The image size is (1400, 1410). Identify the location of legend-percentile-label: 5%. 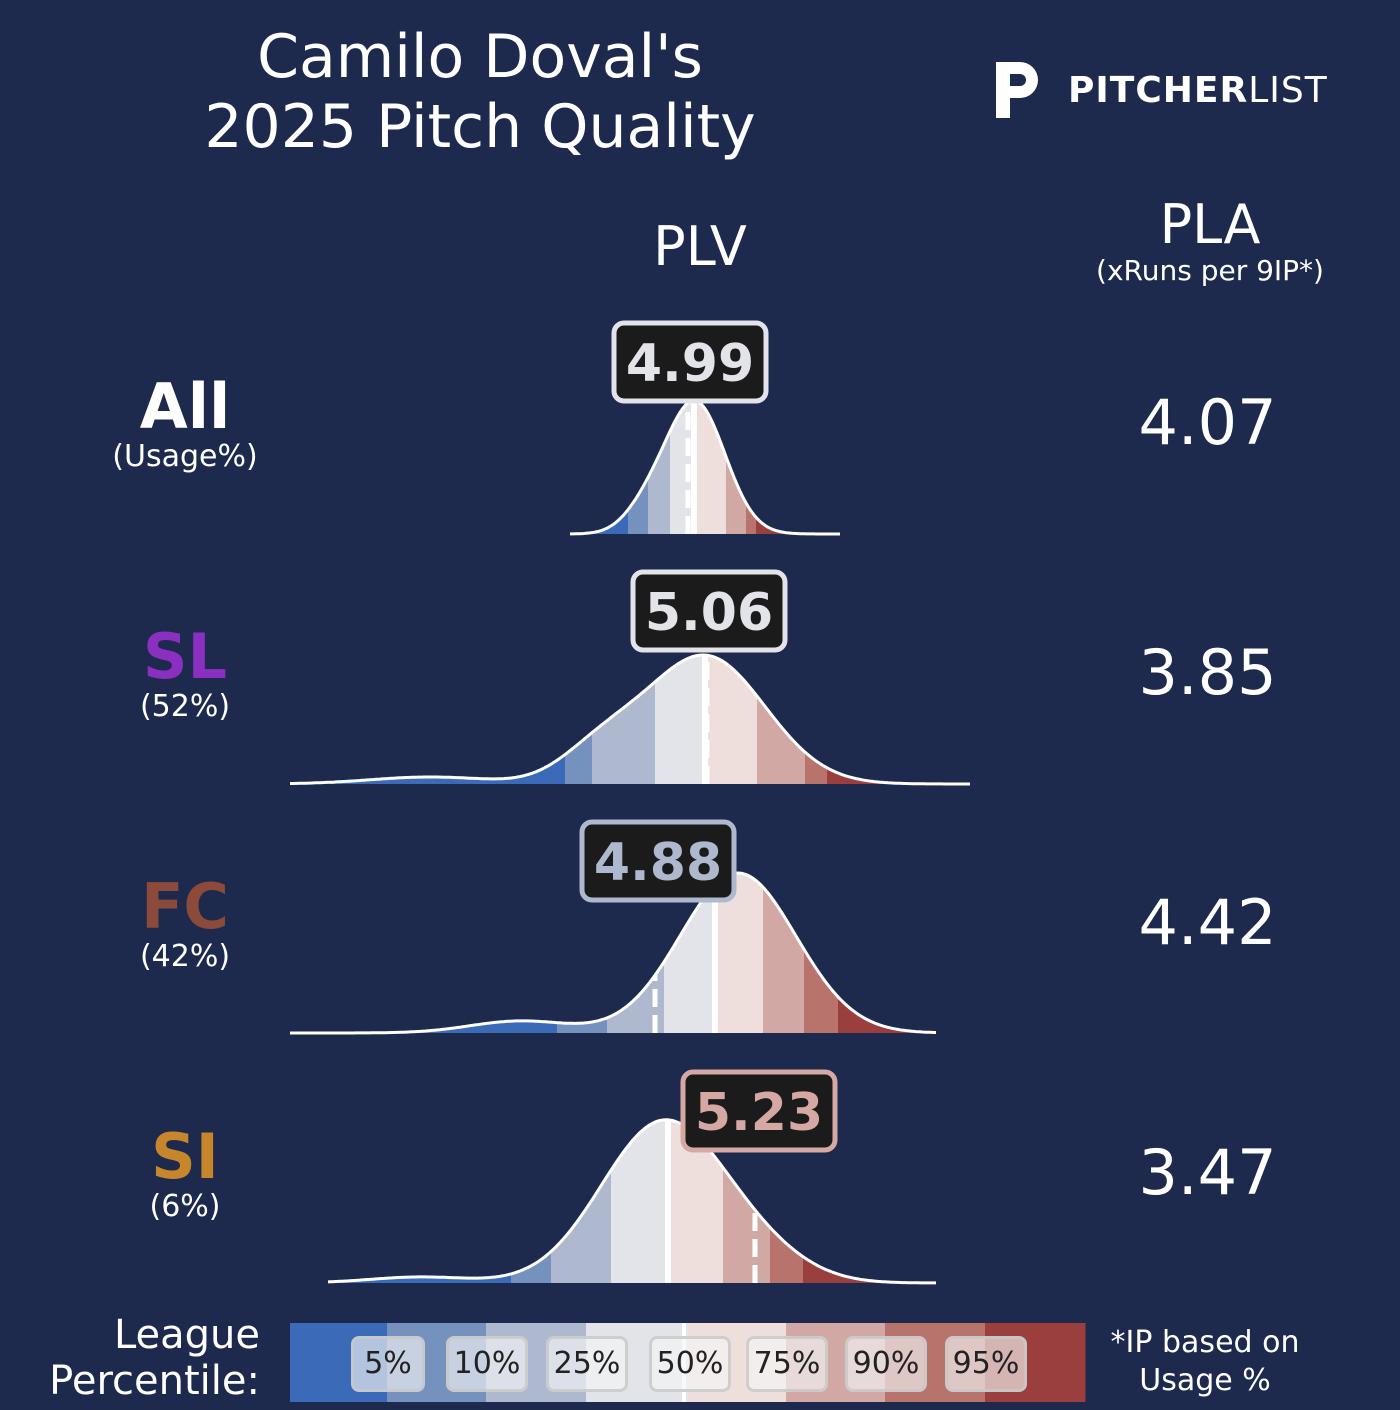
(388, 1364).